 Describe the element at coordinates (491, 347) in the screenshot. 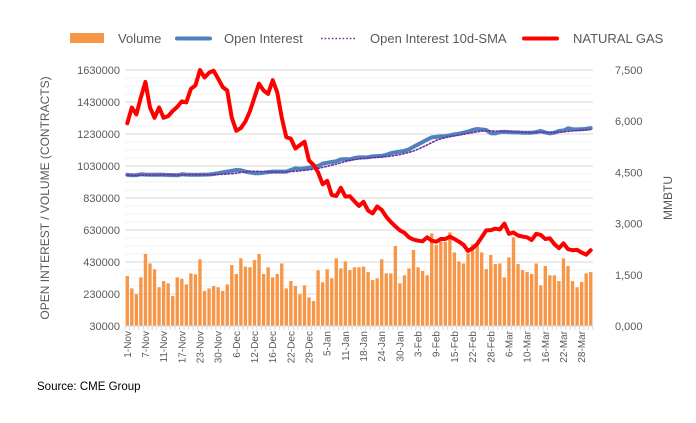

I see `x-tick-label: 28-Feb` at that location.